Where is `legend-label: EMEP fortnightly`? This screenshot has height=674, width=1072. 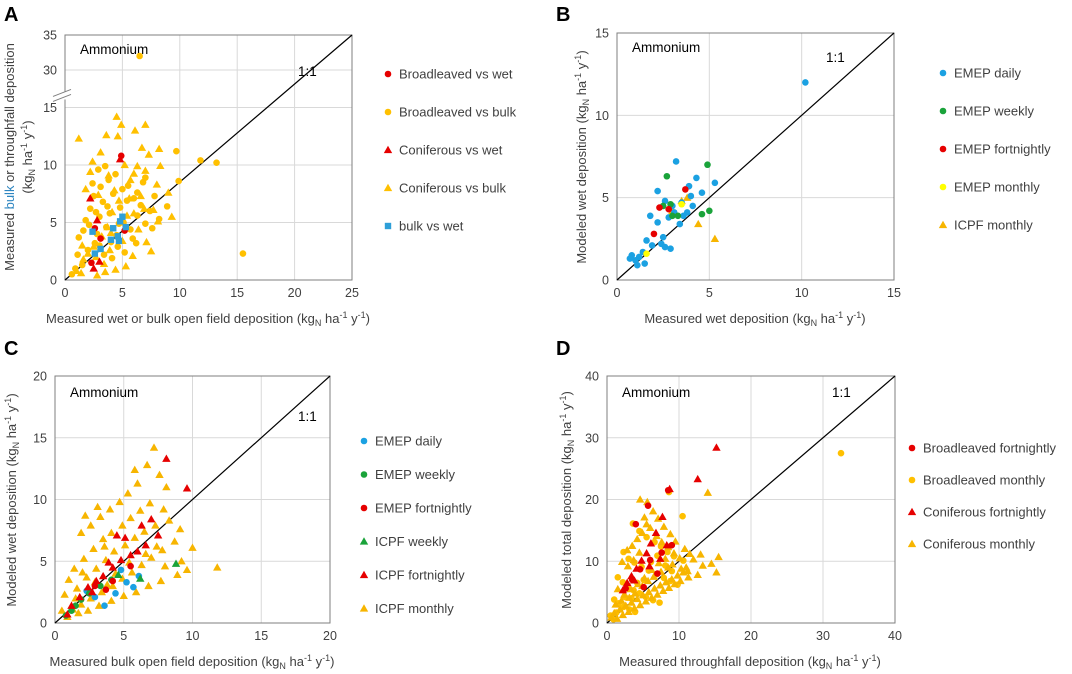 legend-label: EMEP fortnightly is located at coordinates (1002, 149).